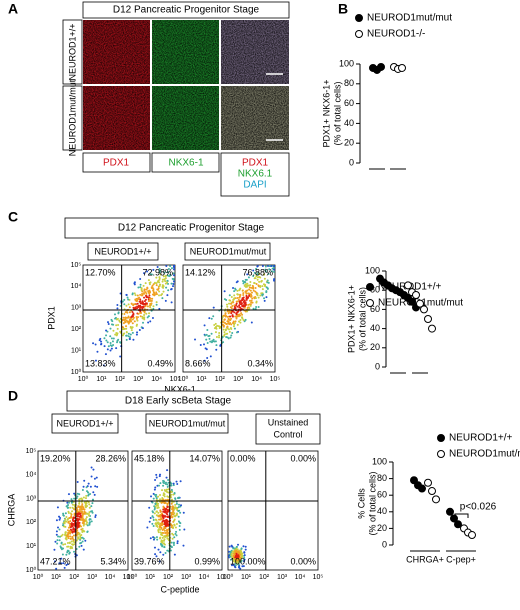 The height and width of the screenshot is (610, 520). I want to click on x-tick-label: 10³, so click(186, 577).